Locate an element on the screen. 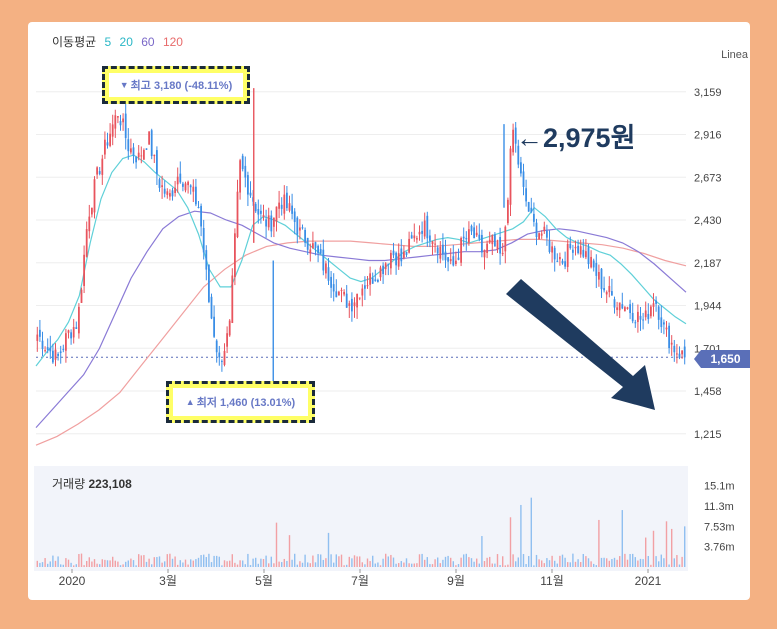  x-axis-labels: 2020 3월 5월 7월 9월 11월 2021 is located at coordinates (360, 578).